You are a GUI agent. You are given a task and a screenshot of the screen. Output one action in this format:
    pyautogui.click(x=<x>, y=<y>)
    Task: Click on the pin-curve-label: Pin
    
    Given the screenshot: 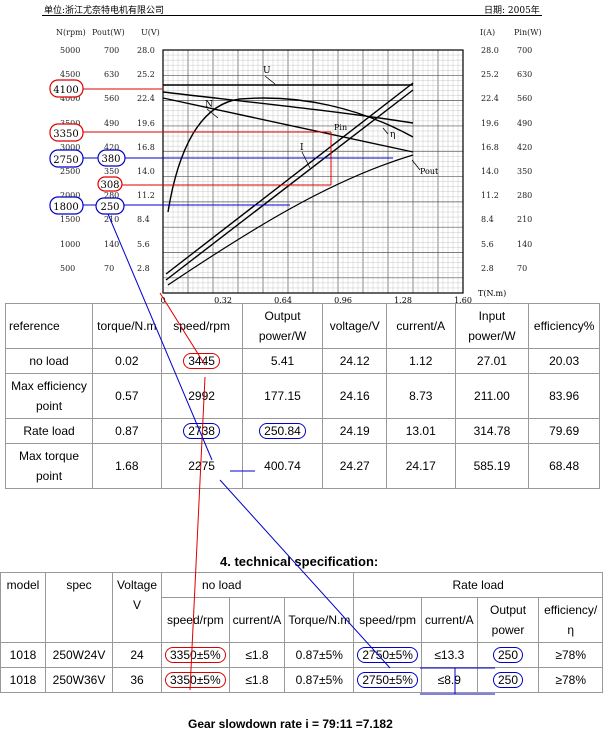 What is the action you would take?
    pyautogui.click(x=340, y=127)
    